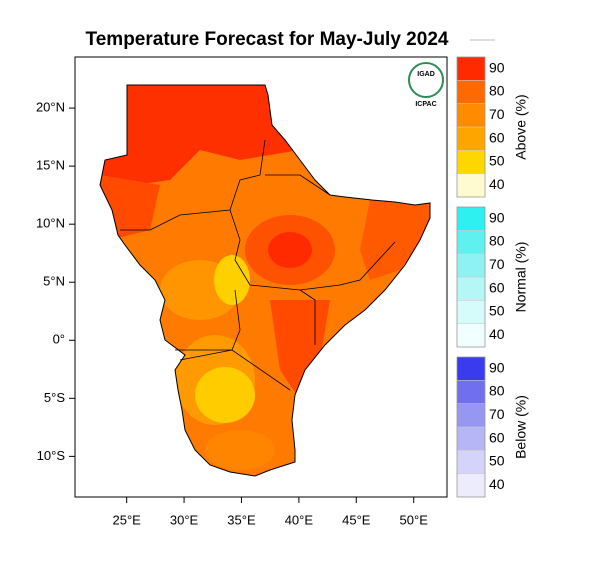  I want to click on x-tick-label: 25°E, so click(126, 519).